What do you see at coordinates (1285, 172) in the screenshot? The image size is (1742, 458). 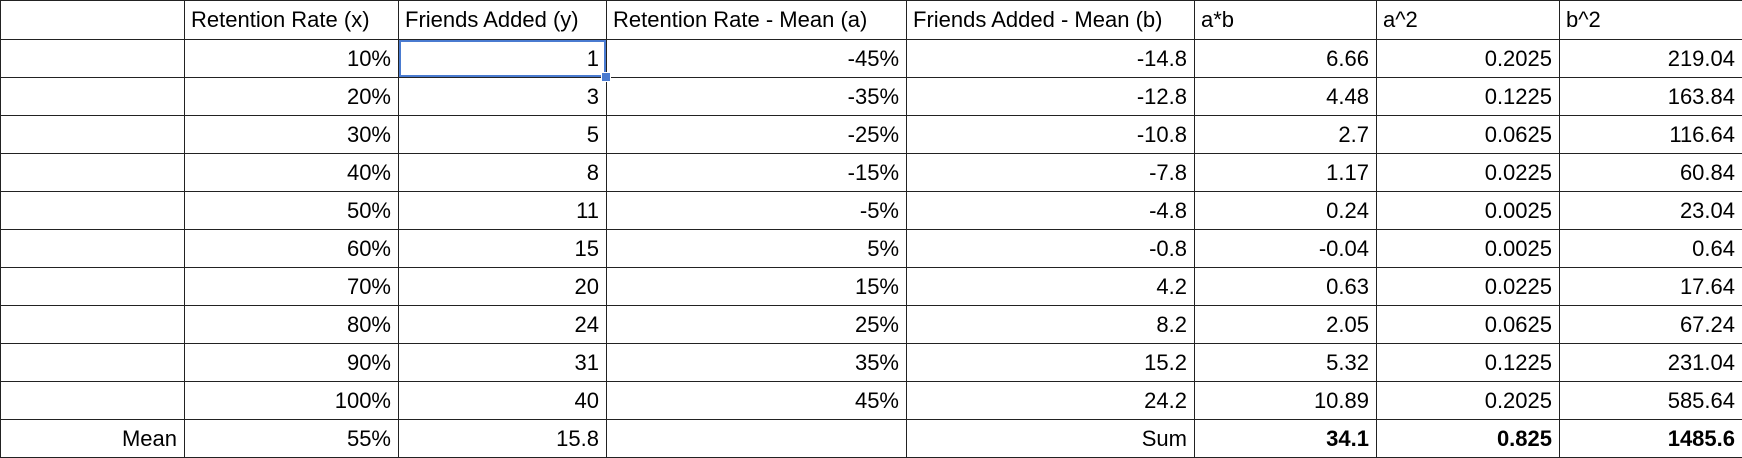 I see `cell: 1.17` at bounding box center [1285, 172].